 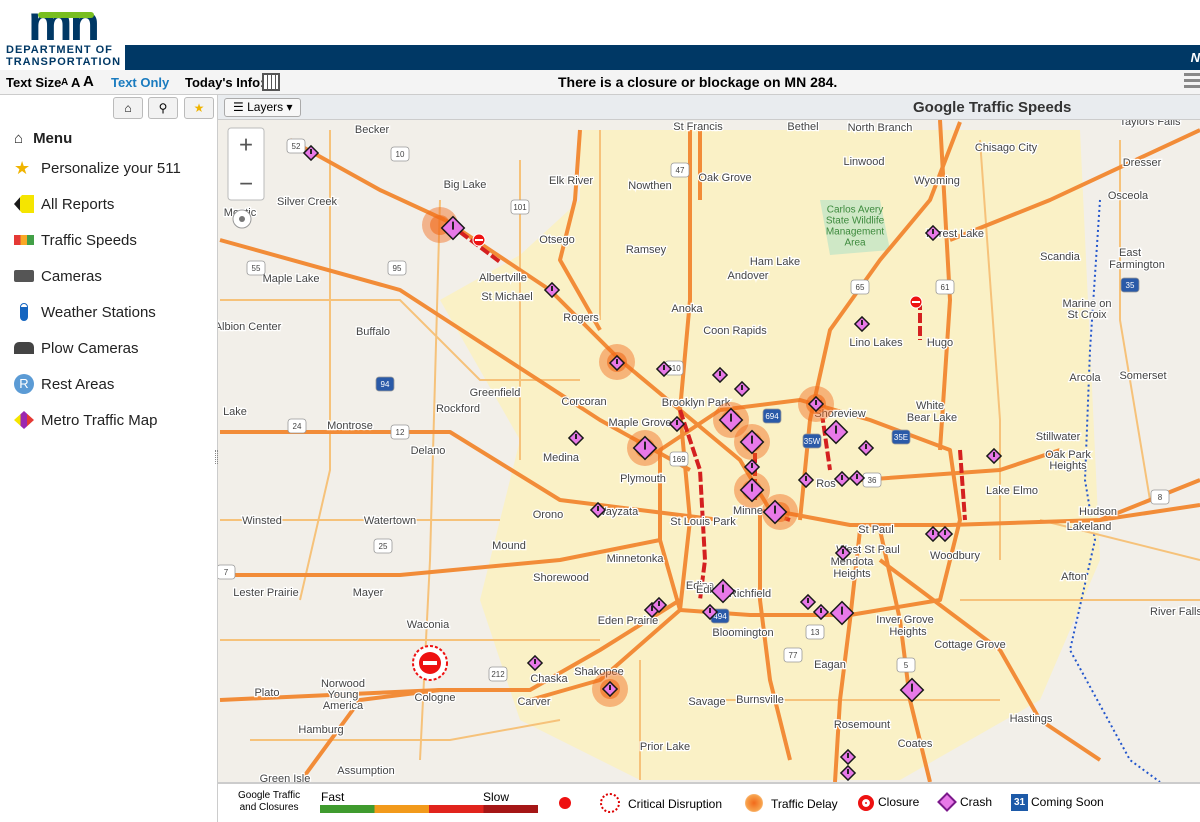 I want to click on place-label: Greenfield, so click(x=495, y=393).